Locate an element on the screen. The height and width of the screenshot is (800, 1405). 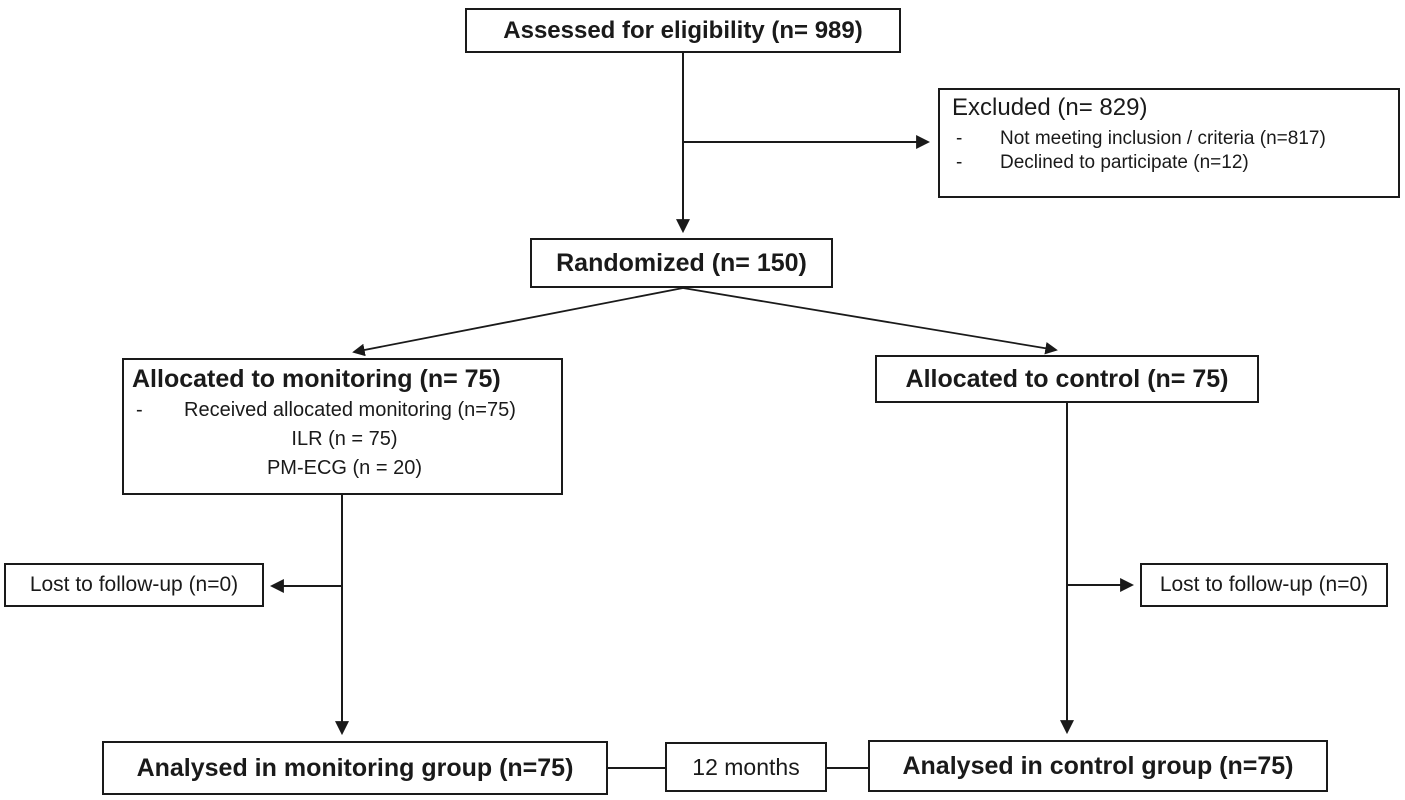
randomized-label: Randomized (n= 150) is located at coordinates (681, 262).